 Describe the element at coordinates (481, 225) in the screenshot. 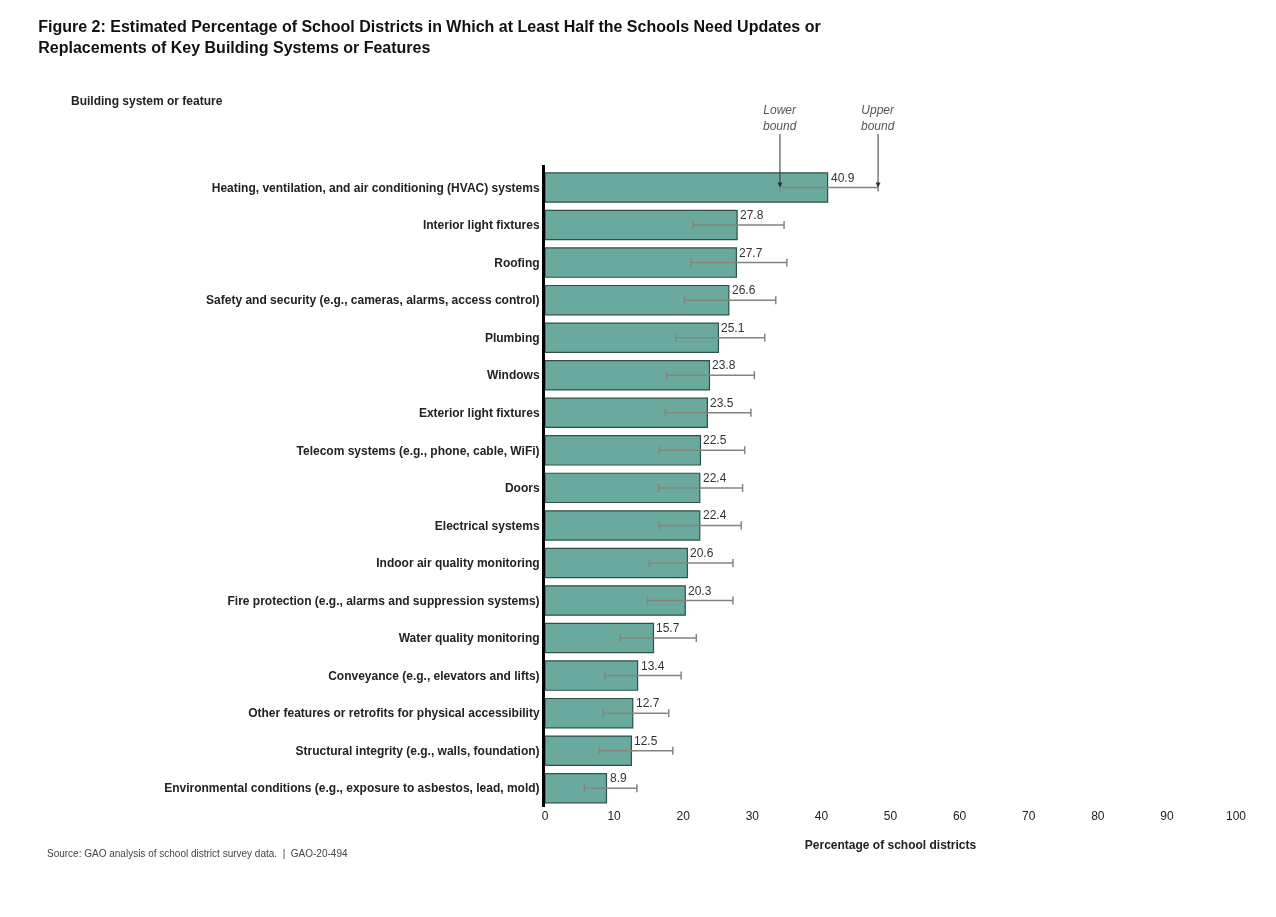

I see `y-tick-label: Interior light fixtures` at that location.